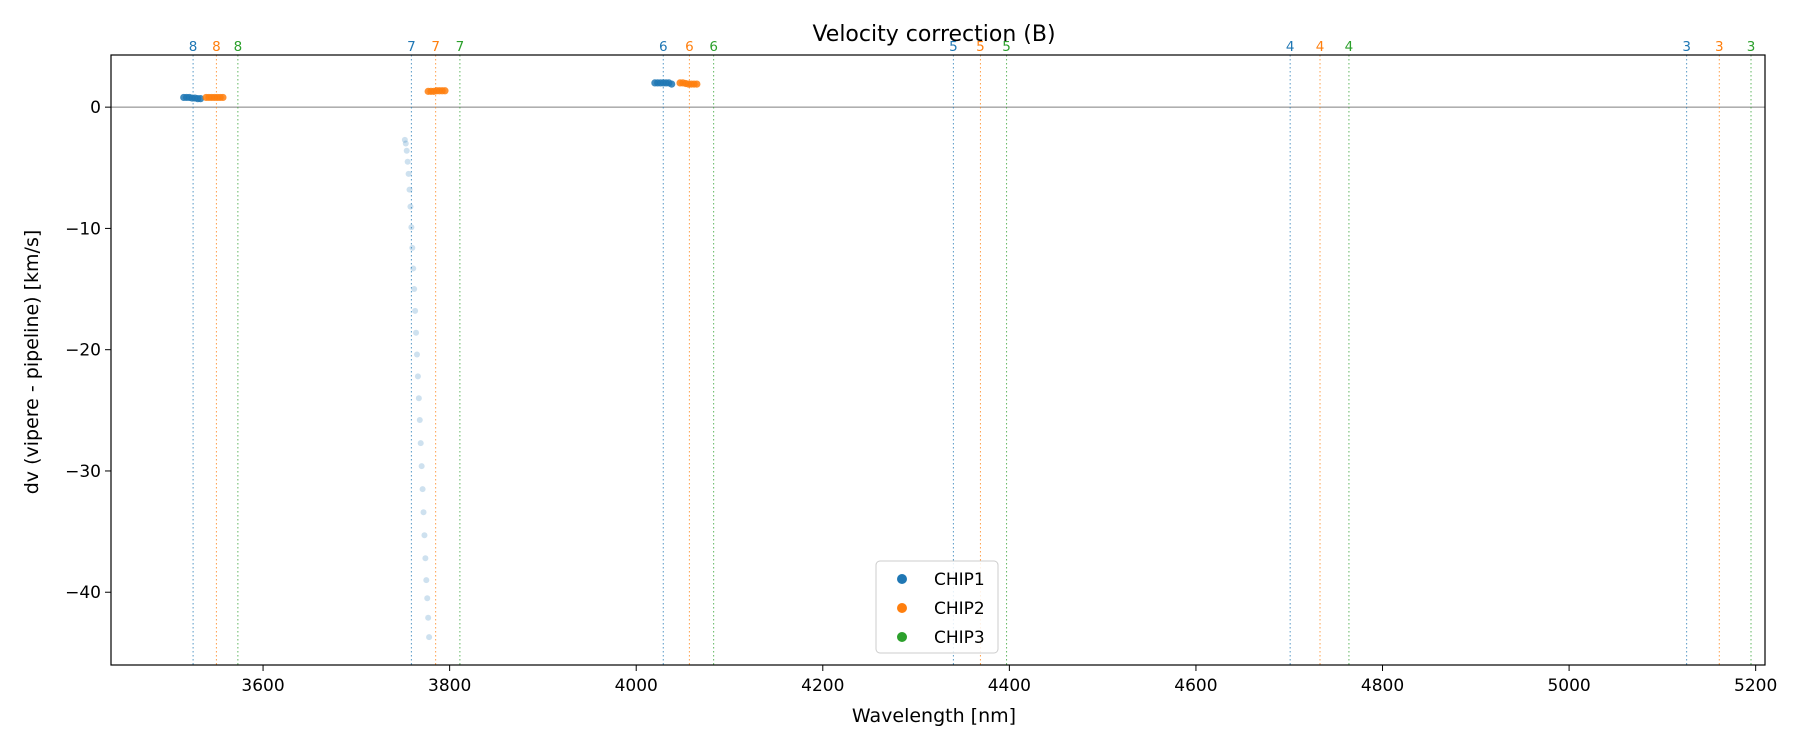  I want to click on y-tick-label: 0, so click(95, 108).